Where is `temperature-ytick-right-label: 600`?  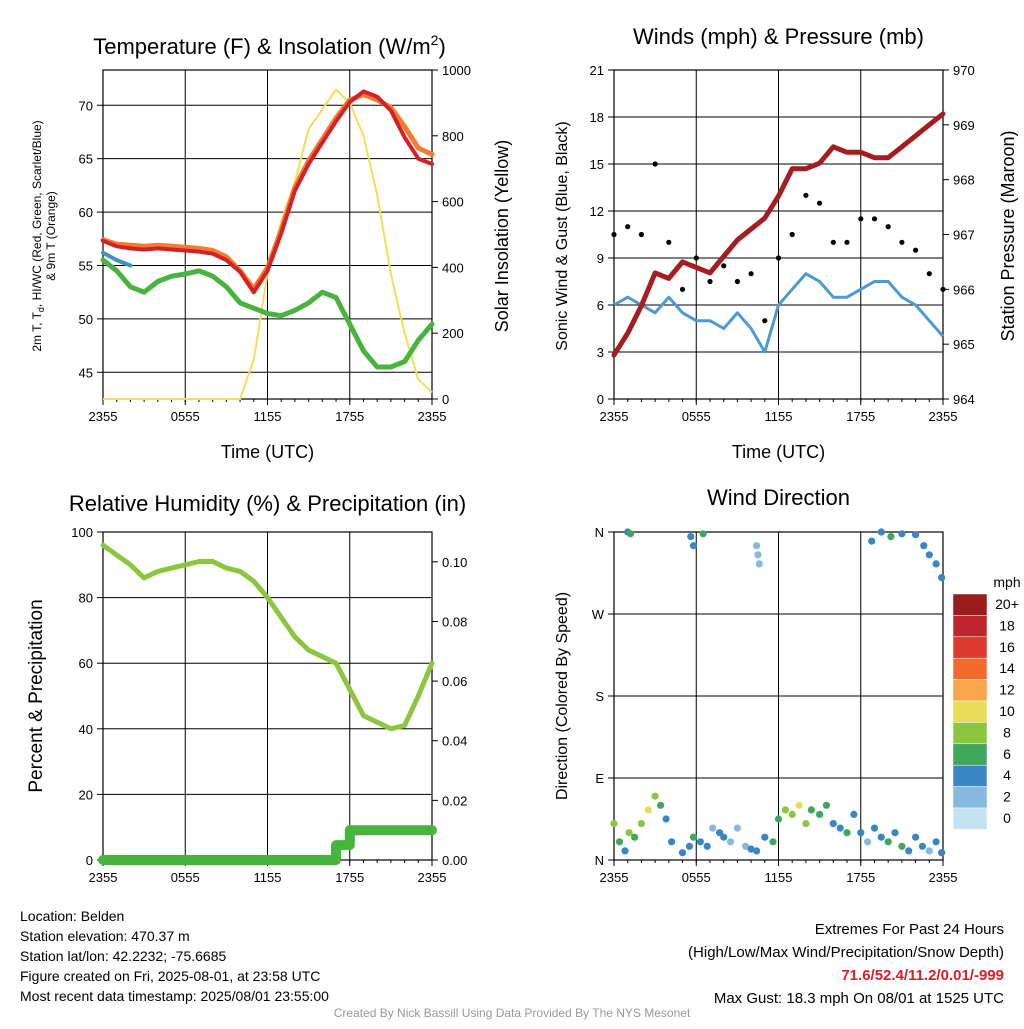 temperature-ytick-right-label: 600 is located at coordinates (453, 202).